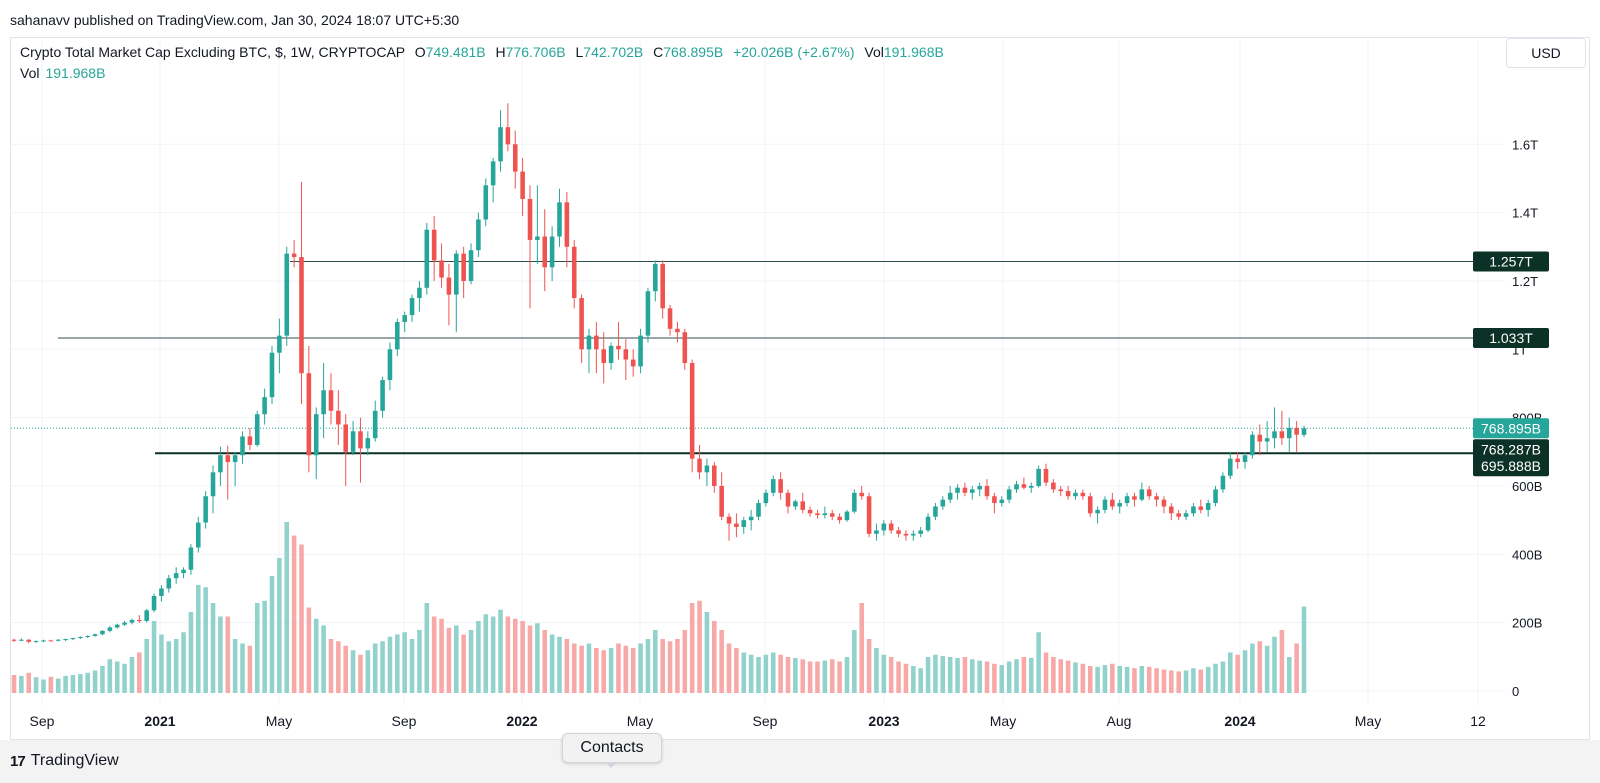 Image resolution: width=1600 pixels, height=783 pixels. I want to click on y-tick-label: 1.4T, so click(1525, 213).